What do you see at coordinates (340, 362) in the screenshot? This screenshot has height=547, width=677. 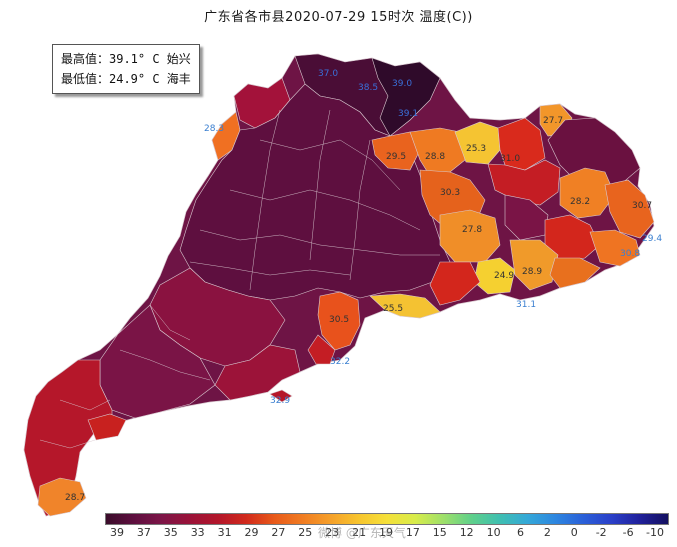 I see `label-32-2: 32.2` at bounding box center [340, 362].